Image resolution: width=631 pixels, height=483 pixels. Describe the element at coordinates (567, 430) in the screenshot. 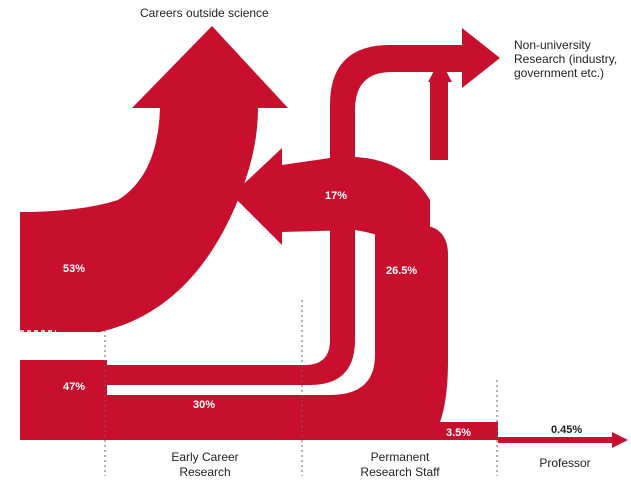

I see `pct-professor: 0.45%` at that location.